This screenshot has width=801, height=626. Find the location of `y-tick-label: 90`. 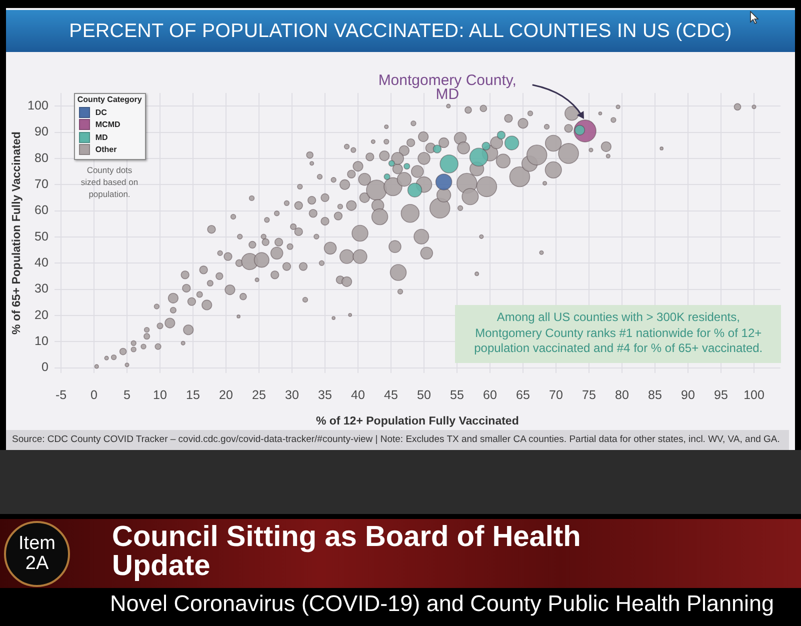

y-tick-label: 90 is located at coordinates (41, 131).